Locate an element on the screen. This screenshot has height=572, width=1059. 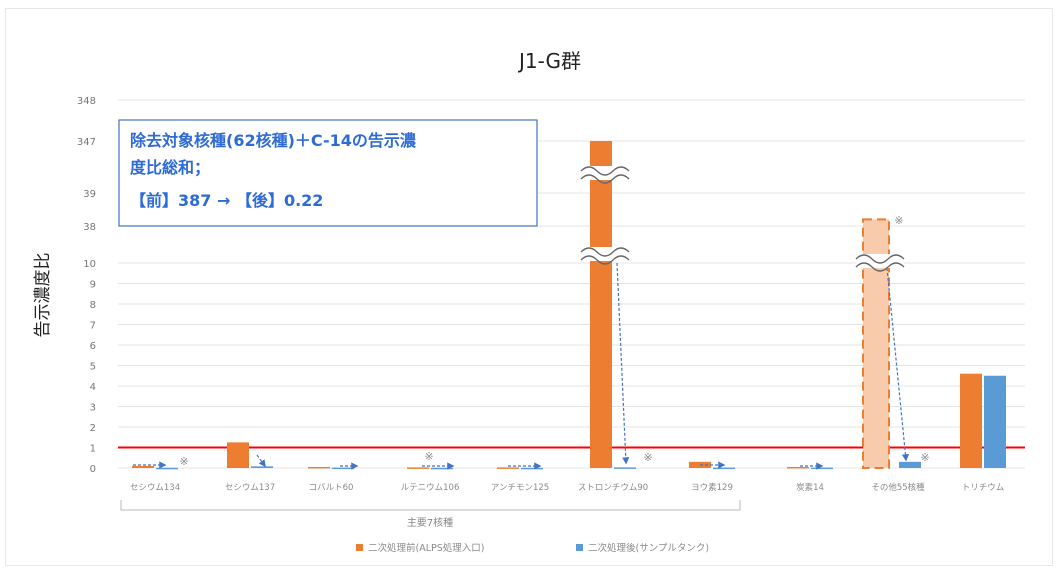
x-tick-label: 炭素14 is located at coordinates (810, 487).